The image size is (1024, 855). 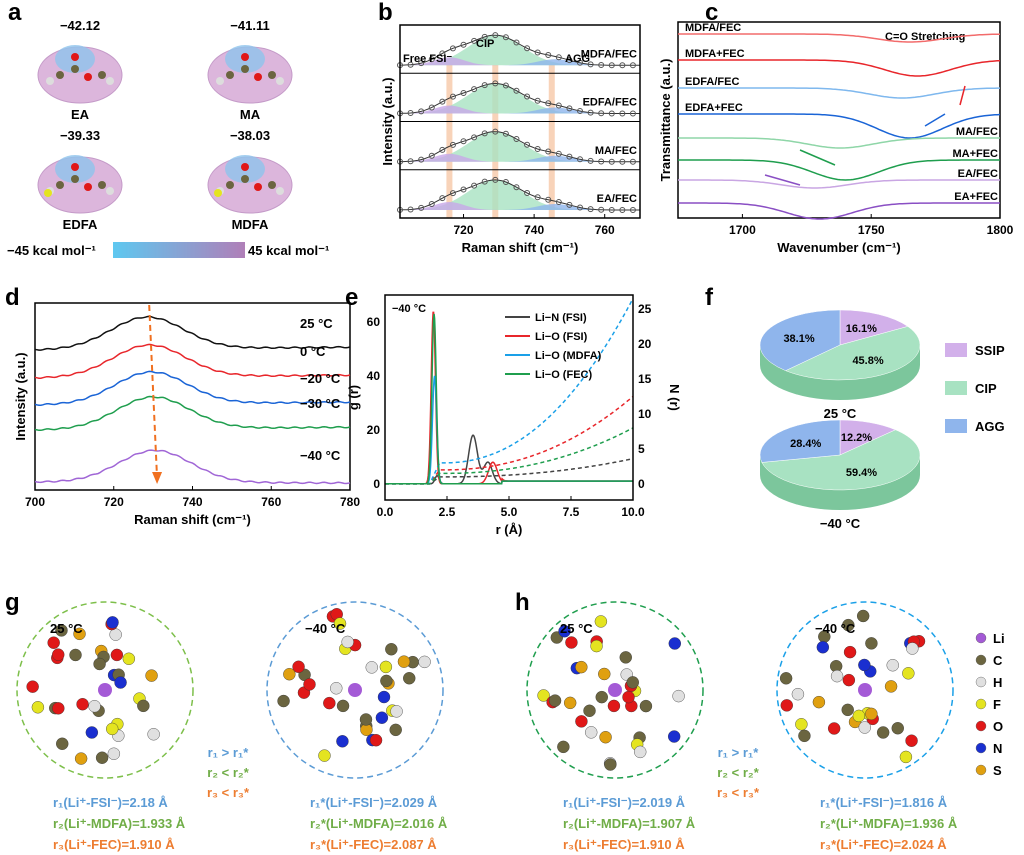 I want to click on annotation-agg: AGG, so click(x=577, y=59).